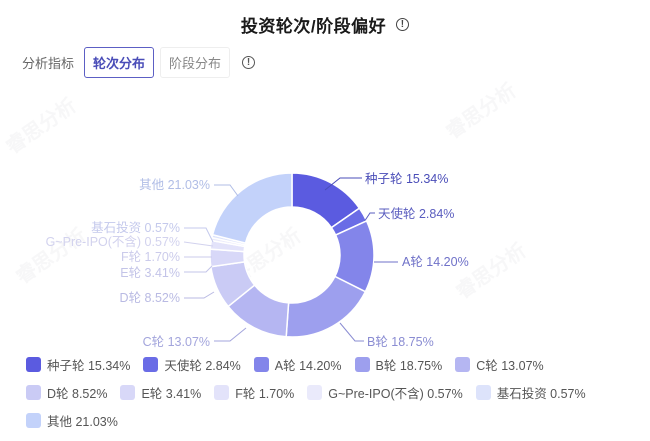  I want to click on legend-label: B轮 18.75%, so click(409, 365).